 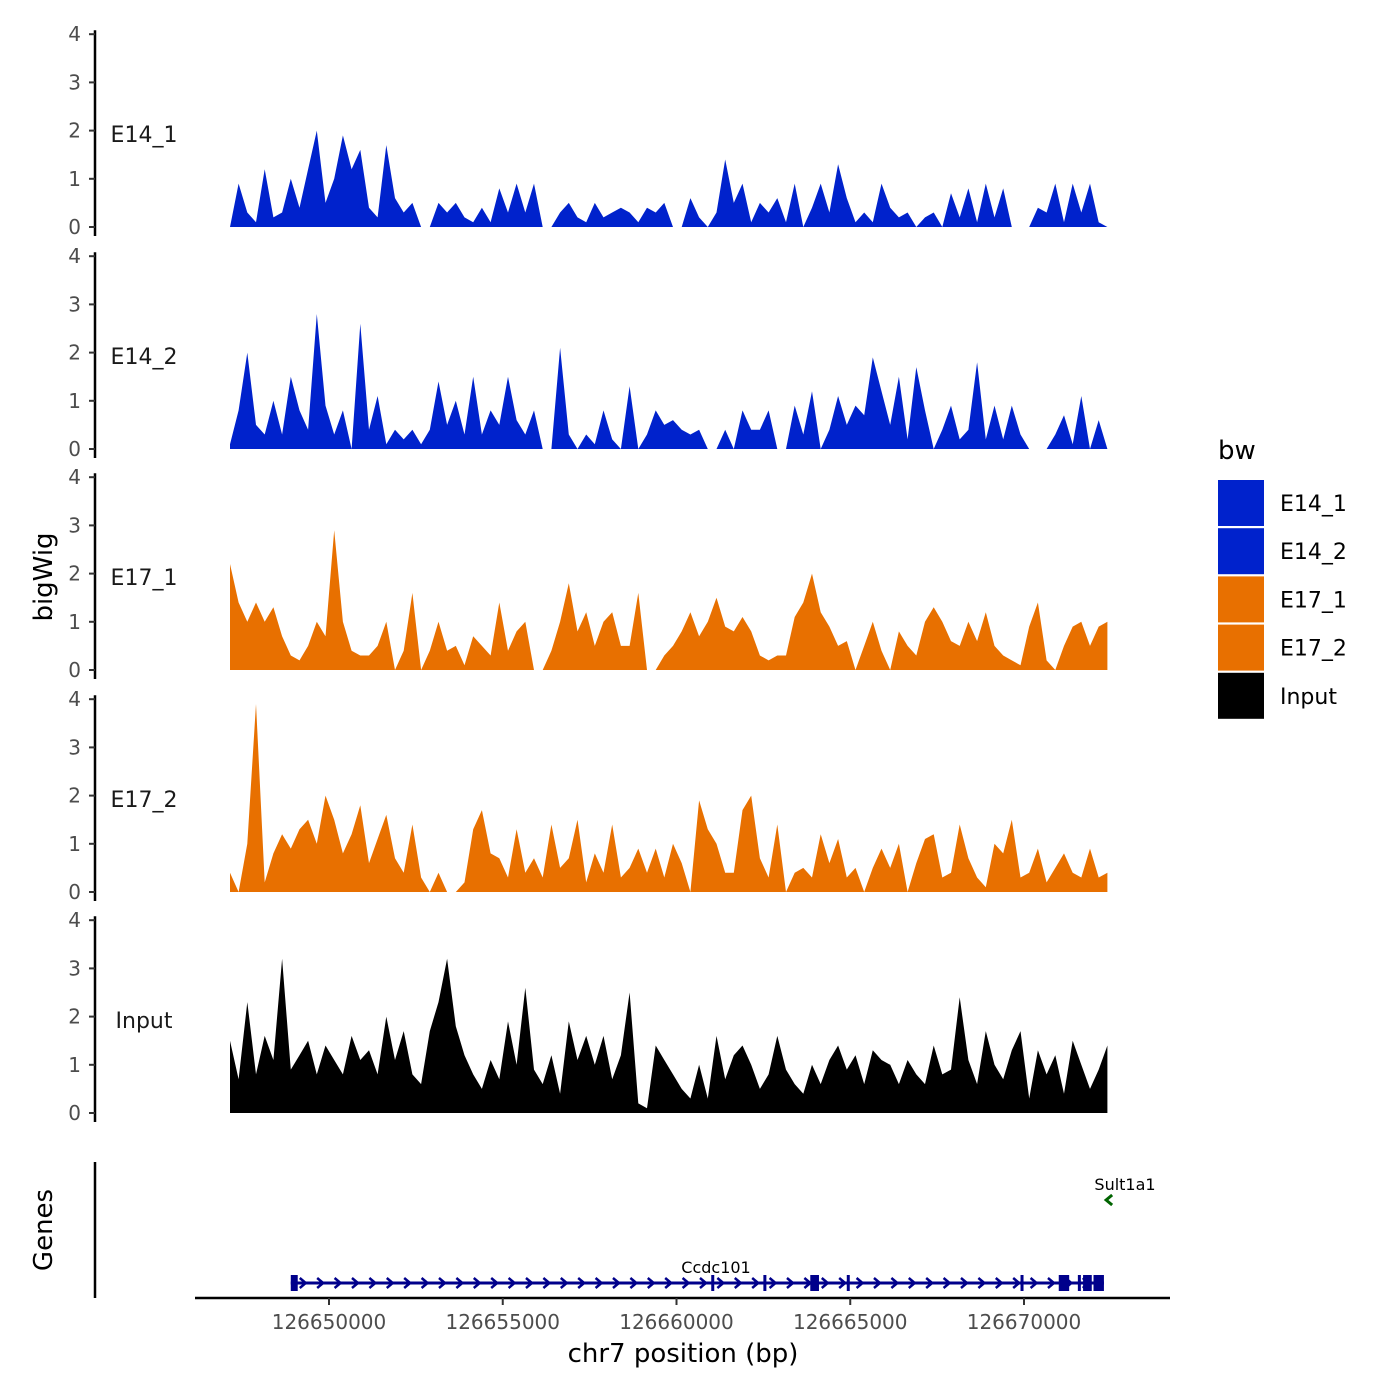 I want to click on legend-items: E14_1 E14_2 E17_1 E17_2 Input, so click(x=1282, y=599).